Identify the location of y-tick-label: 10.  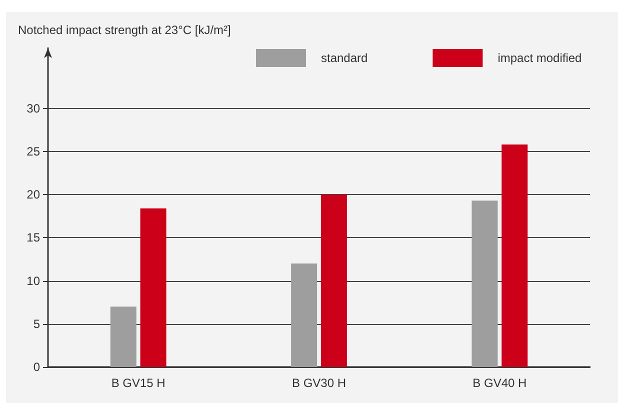
(33, 281).